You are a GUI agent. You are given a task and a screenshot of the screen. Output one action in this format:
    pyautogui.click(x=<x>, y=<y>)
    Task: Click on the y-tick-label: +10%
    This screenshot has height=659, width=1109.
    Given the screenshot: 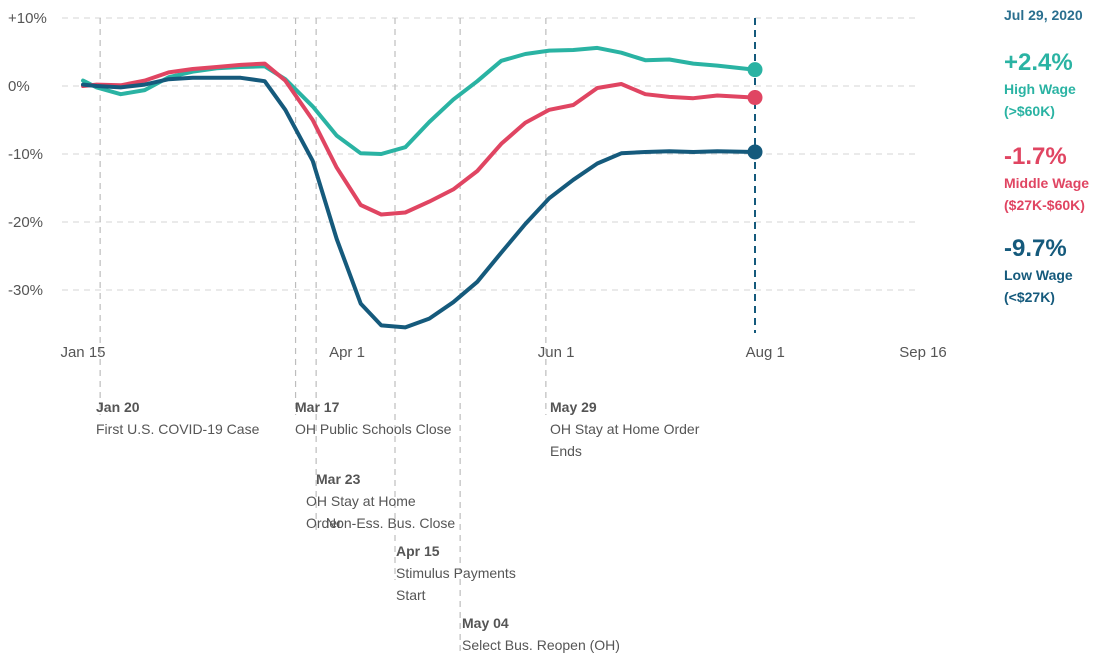 What is the action you would take?
    pyautogui.click(x=27, y=18)
    